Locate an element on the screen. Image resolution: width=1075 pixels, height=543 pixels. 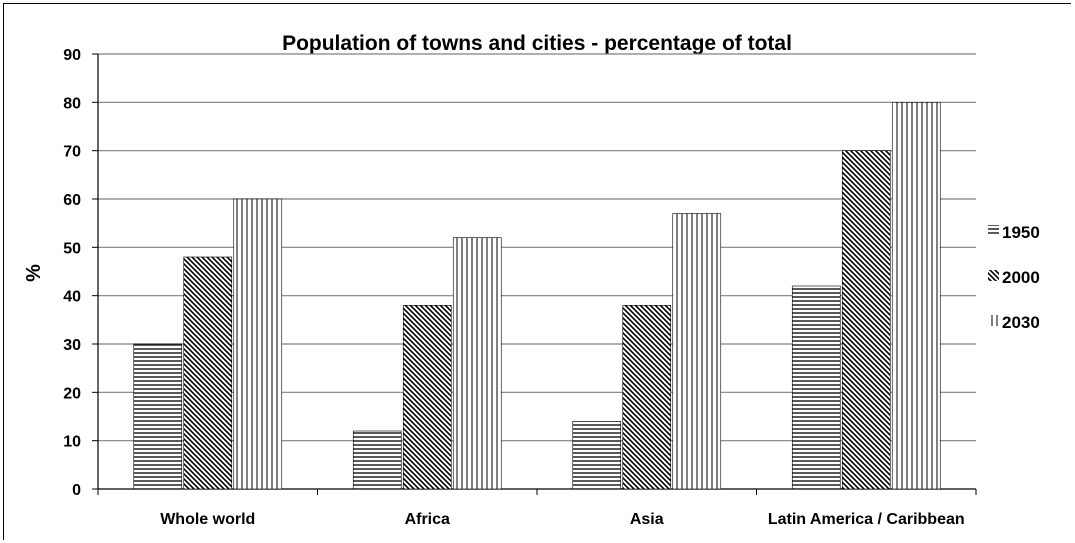
legend-label-1950: 1950 is located at coordinates (1021, 232).